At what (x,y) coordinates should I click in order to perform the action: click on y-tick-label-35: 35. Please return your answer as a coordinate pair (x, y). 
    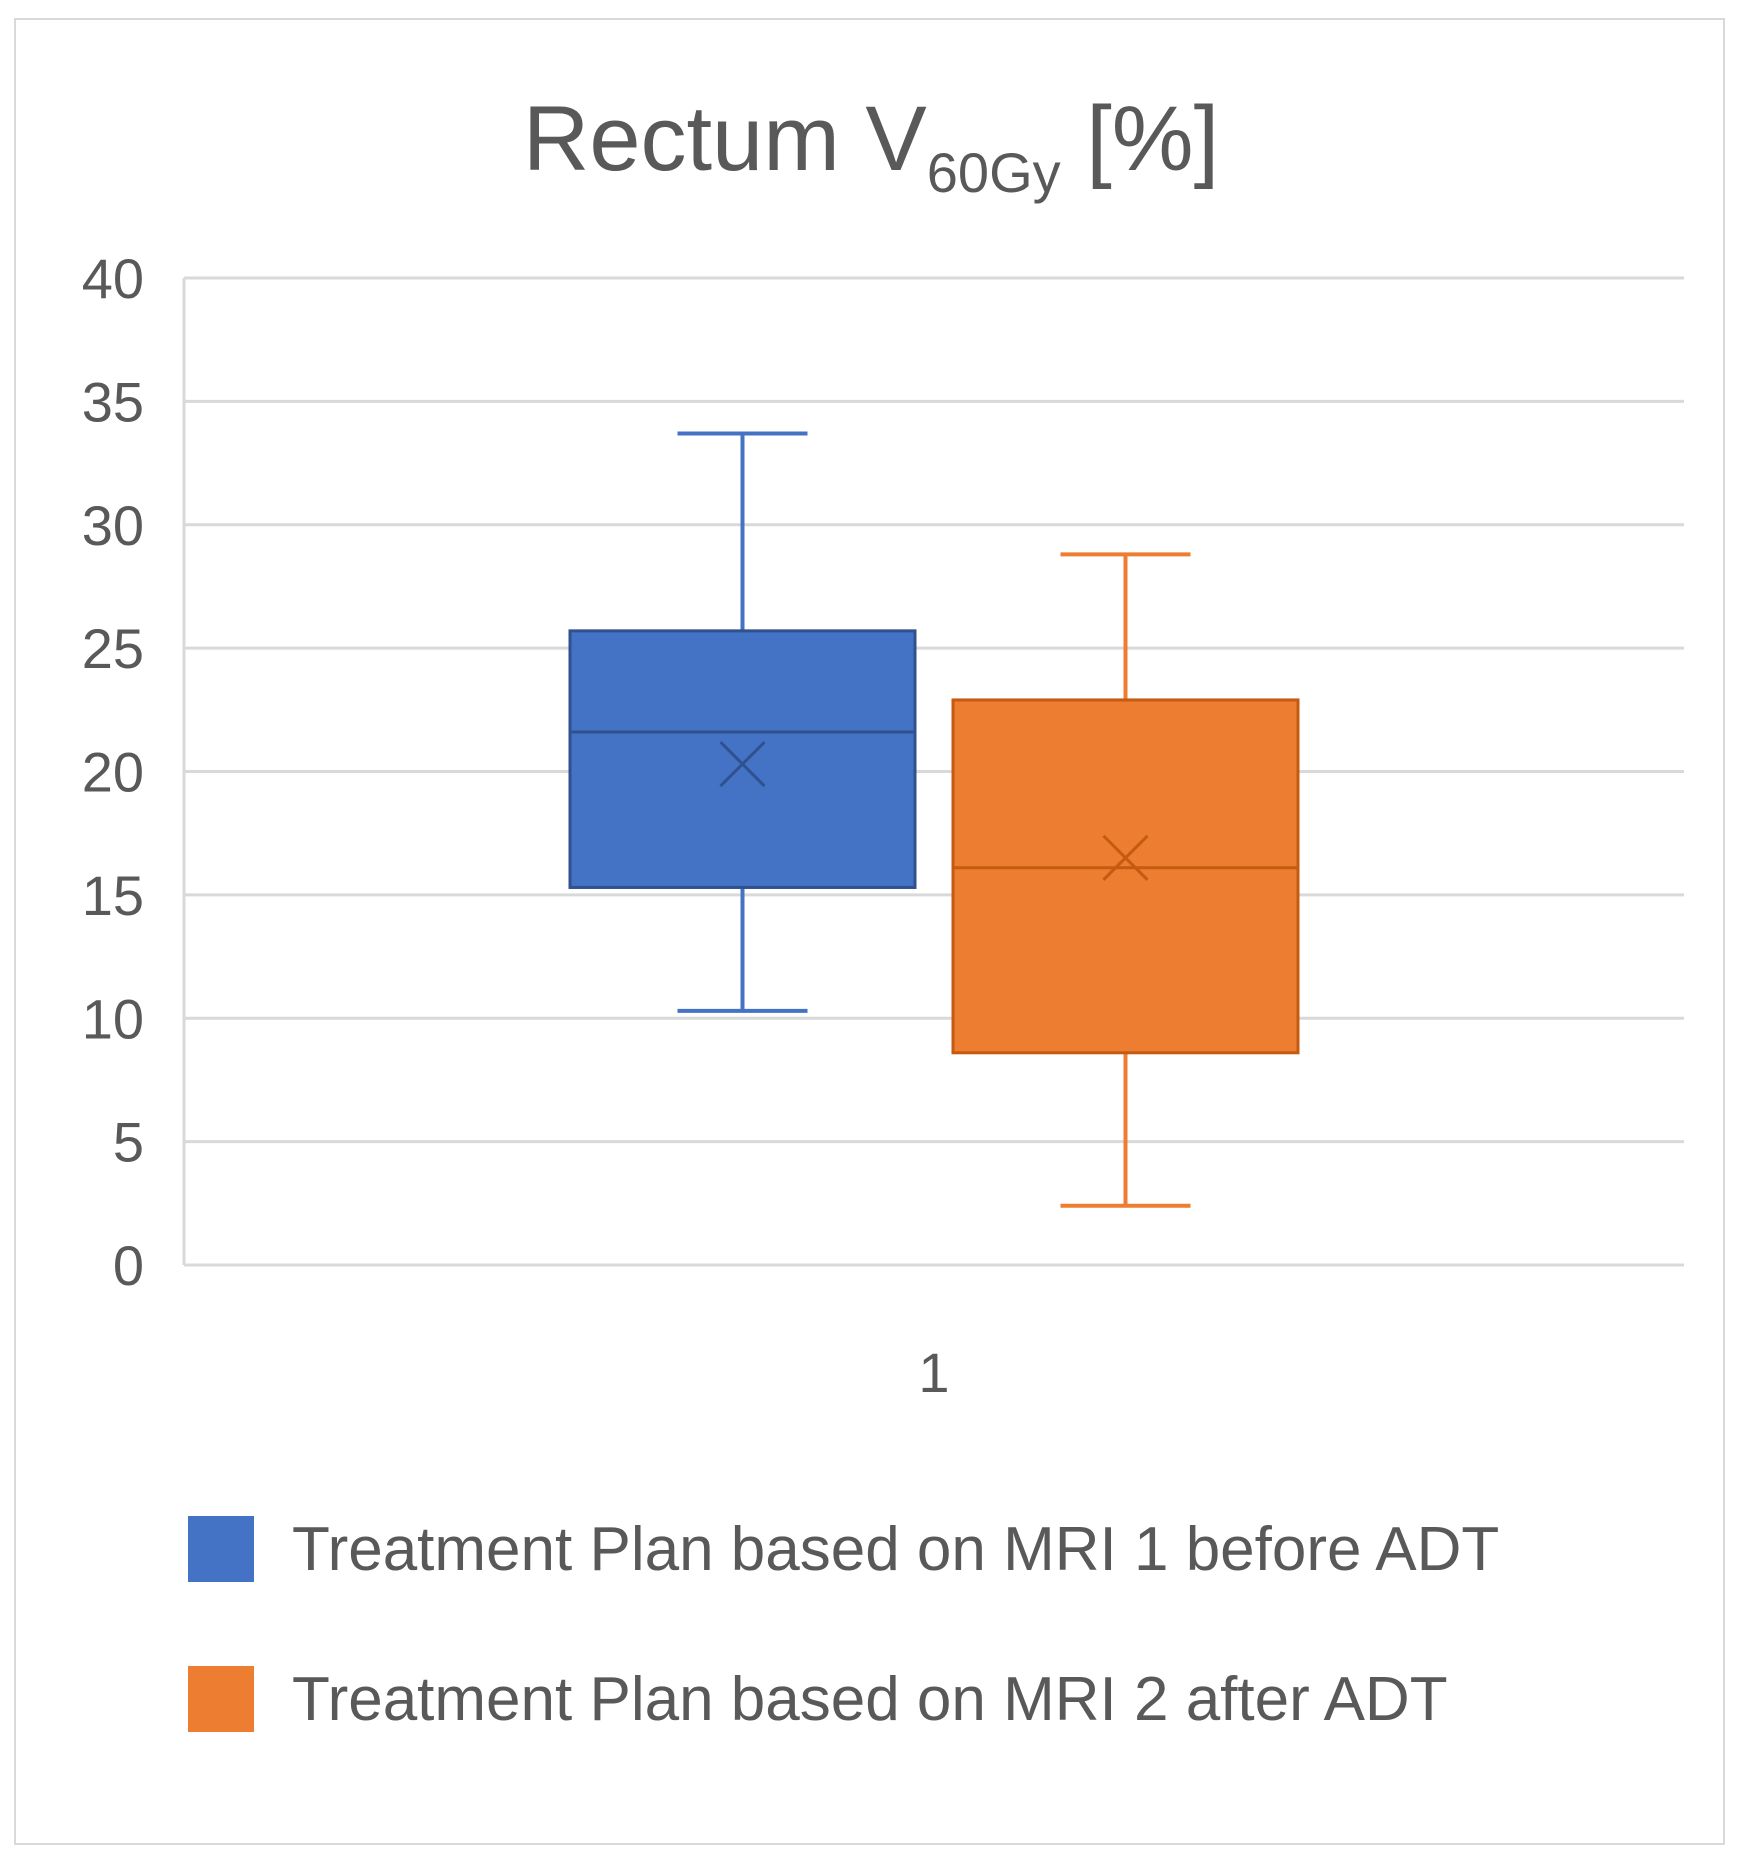
    Looking at the image, I should click on (113, 401).